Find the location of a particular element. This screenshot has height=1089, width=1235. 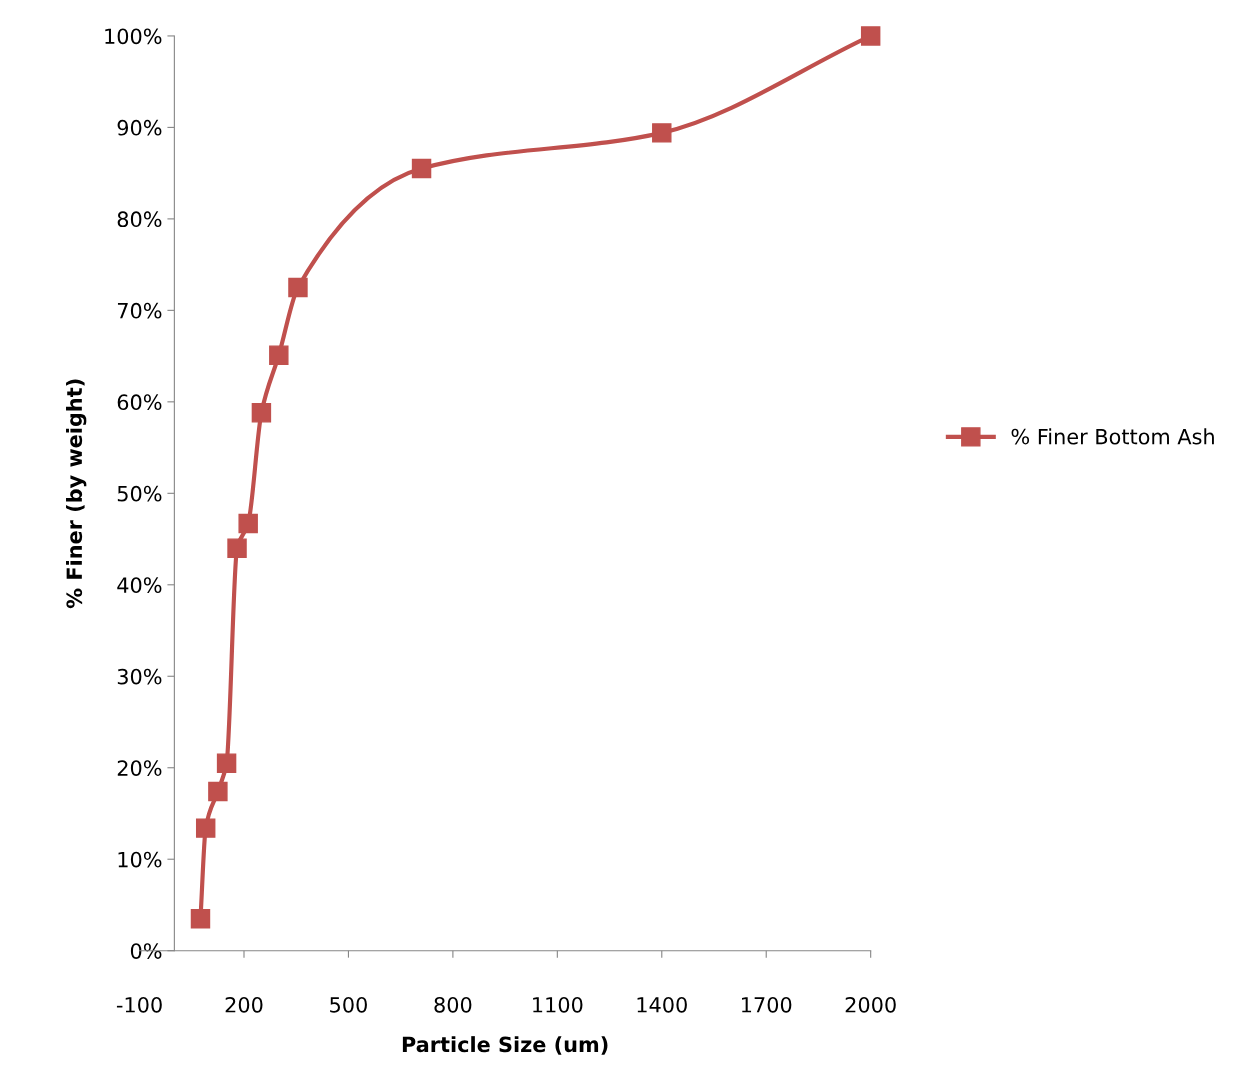

legend-label: % Finer Bottom Ash is located at coordinates (1112, 436).